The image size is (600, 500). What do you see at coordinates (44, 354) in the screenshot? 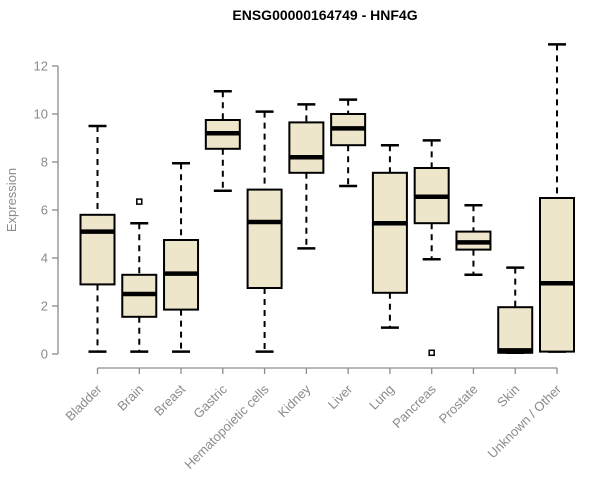
I see `y-tick-label-0: 0` at bounding box center [44, 354].